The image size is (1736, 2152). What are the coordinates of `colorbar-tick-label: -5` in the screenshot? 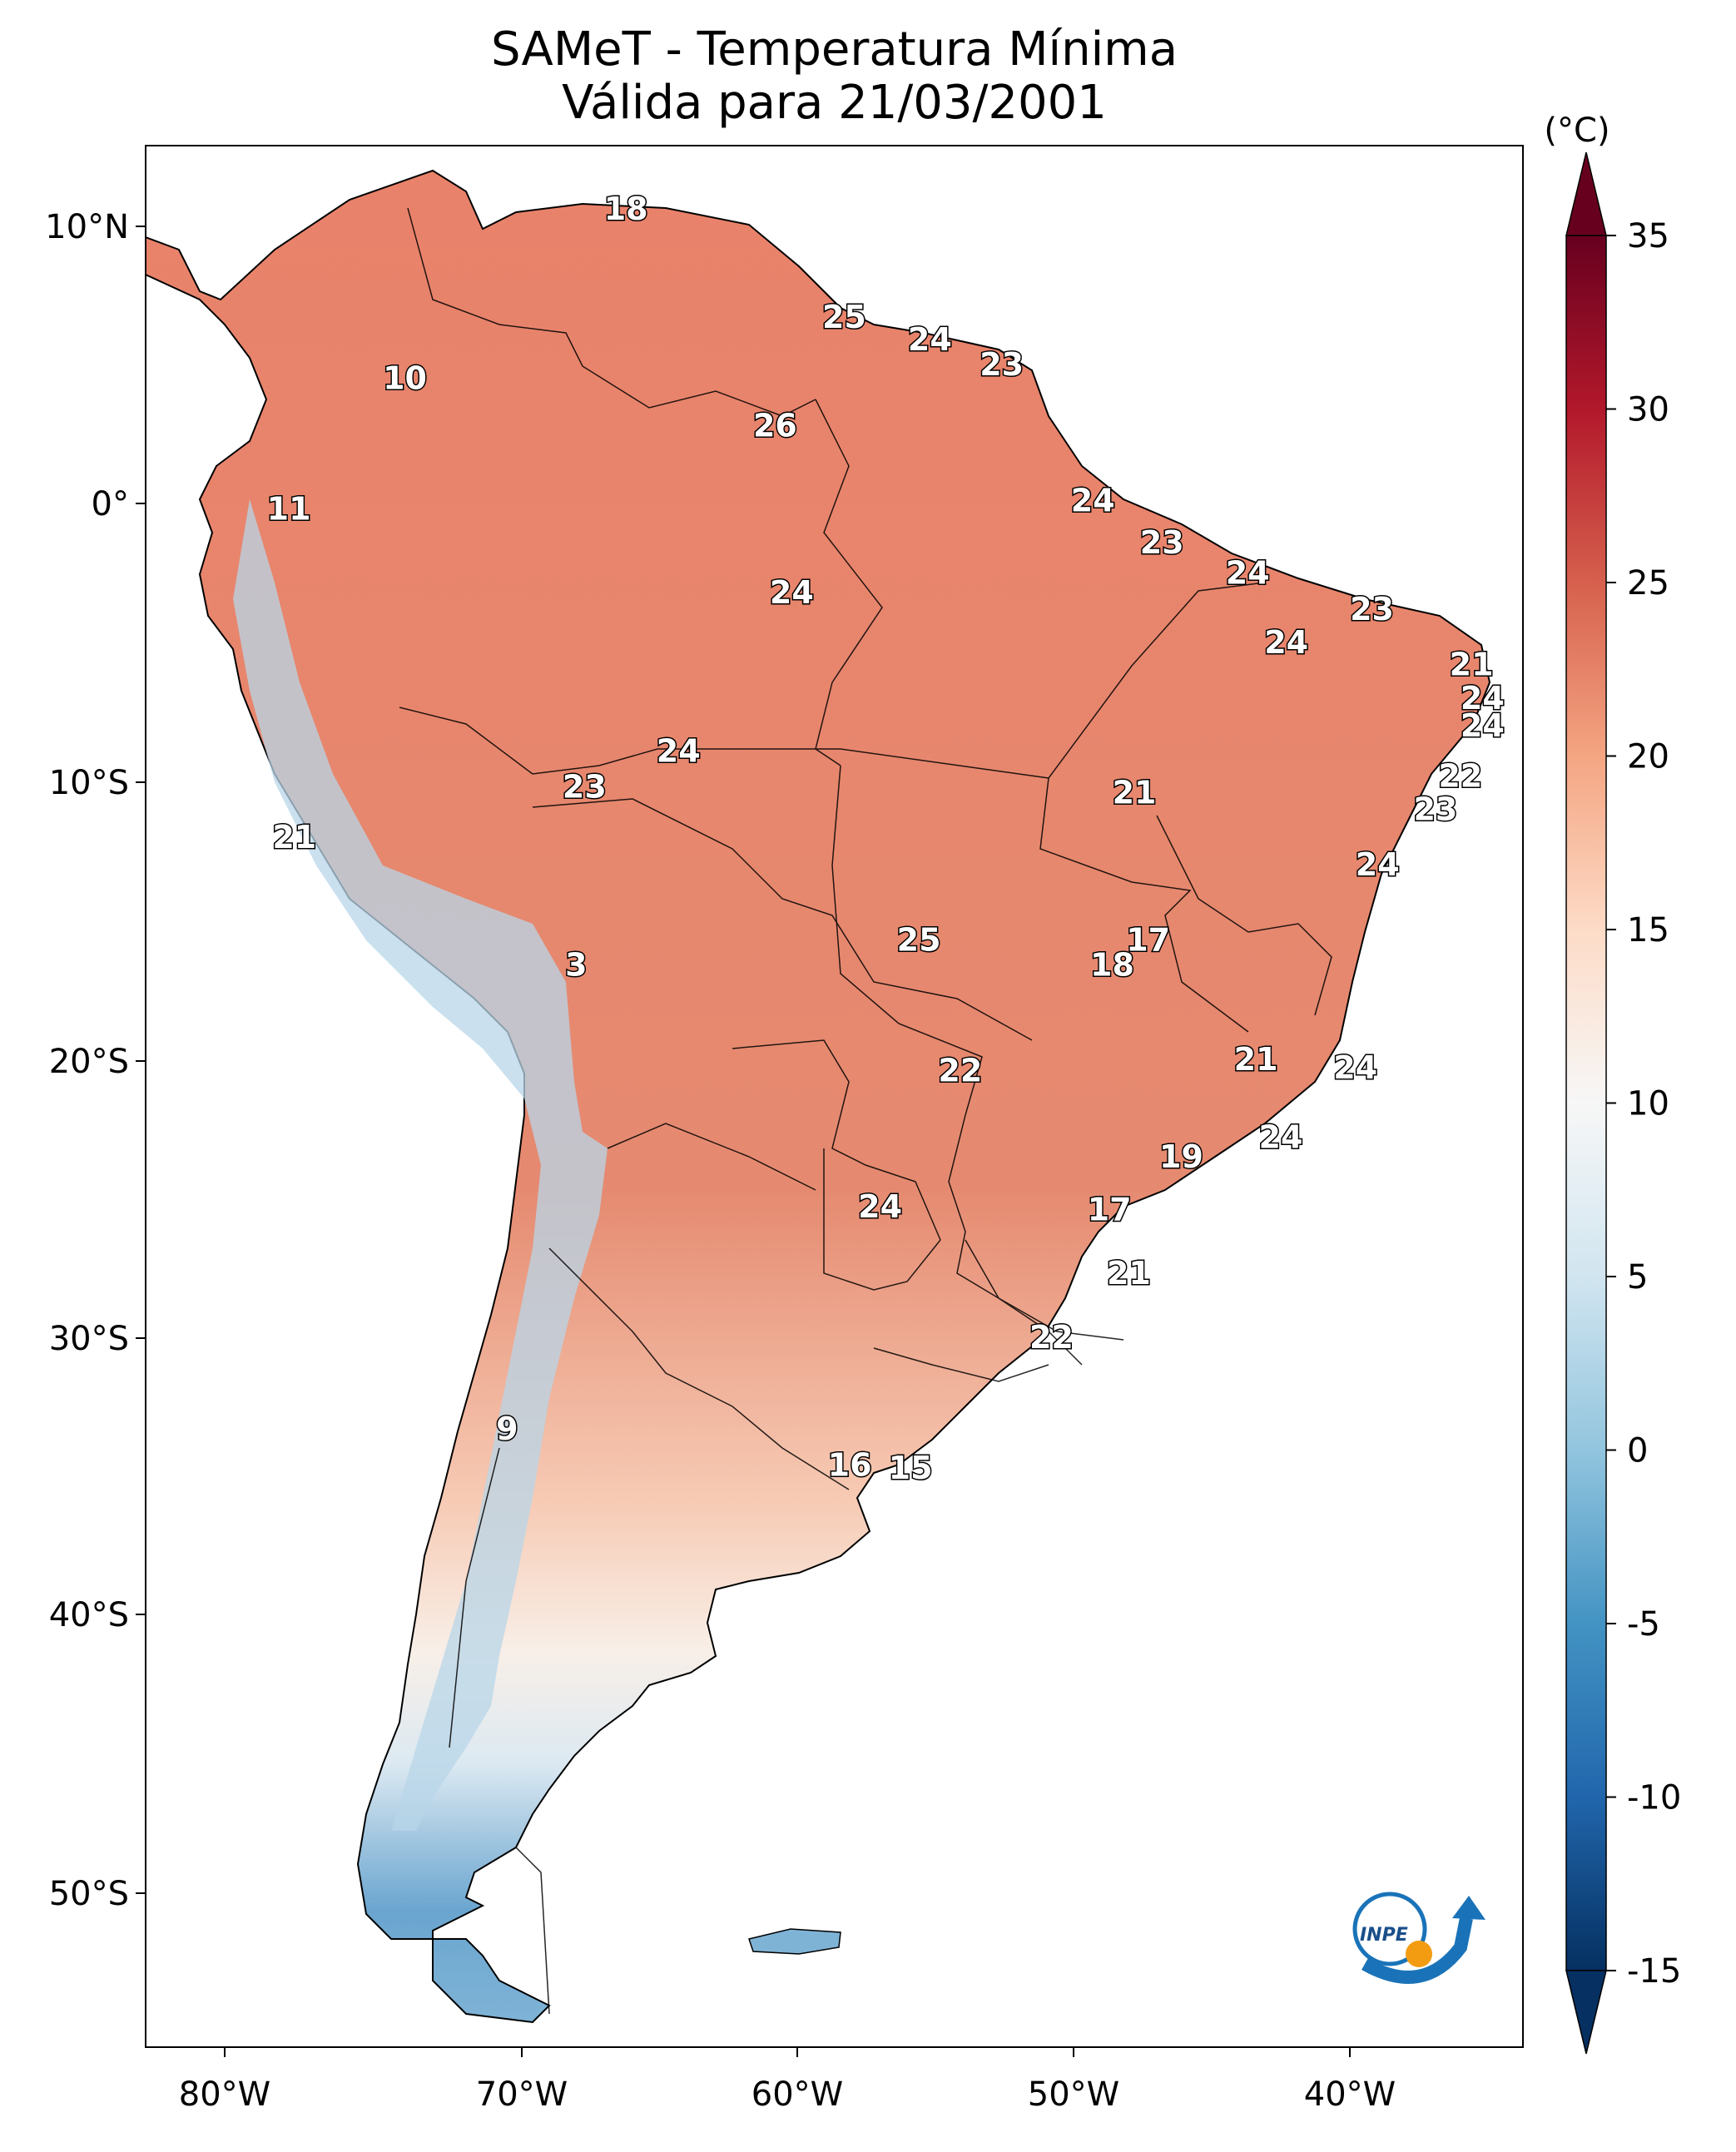 It's located at (1643, 1624).